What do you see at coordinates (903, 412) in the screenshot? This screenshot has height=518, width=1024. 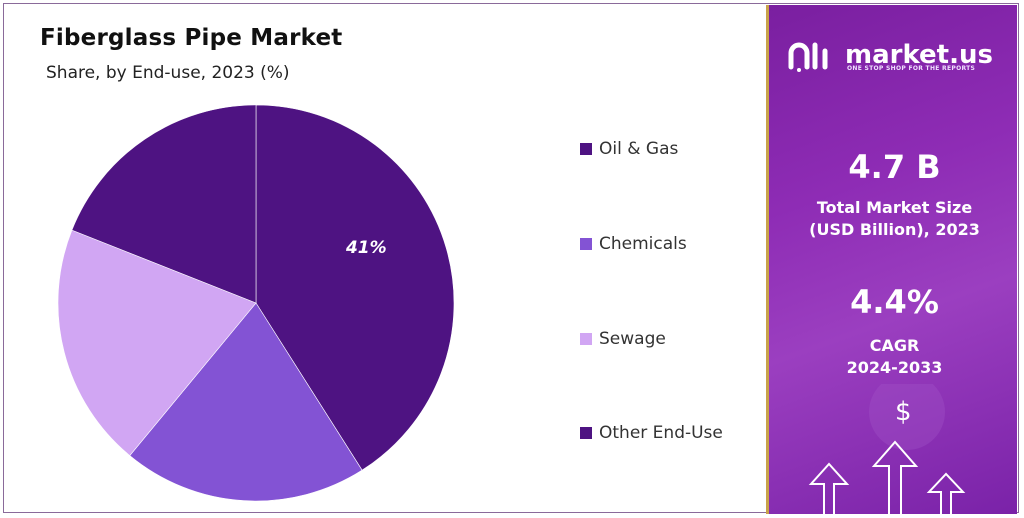 I see `dollar-icon: $` at bounding box center [903, 412].